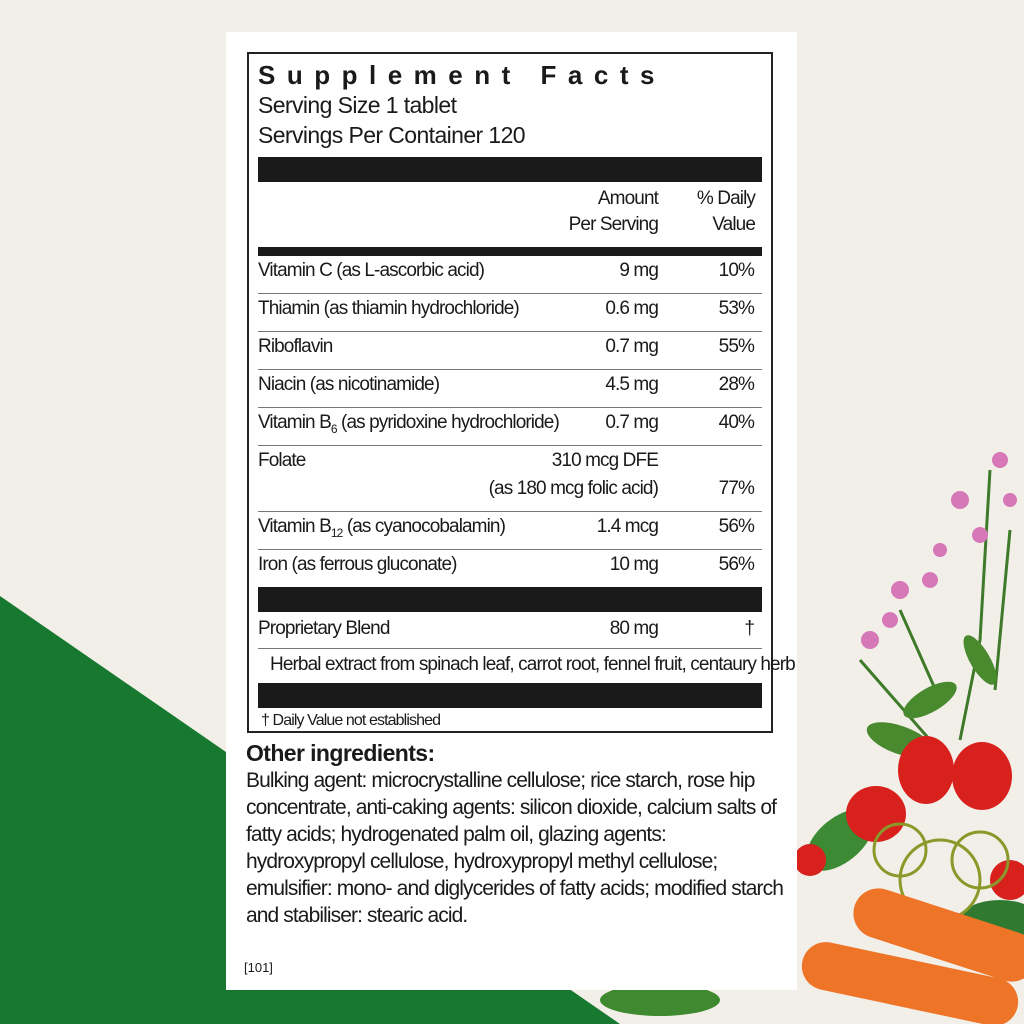 Image resolution: width=1024 pixels, height=1024 pixels. What do you see at coordinates (357, 105) in the screenshot?
I see `serving-size: Serving Size 1 tablet` at bounding box center [357, 105].